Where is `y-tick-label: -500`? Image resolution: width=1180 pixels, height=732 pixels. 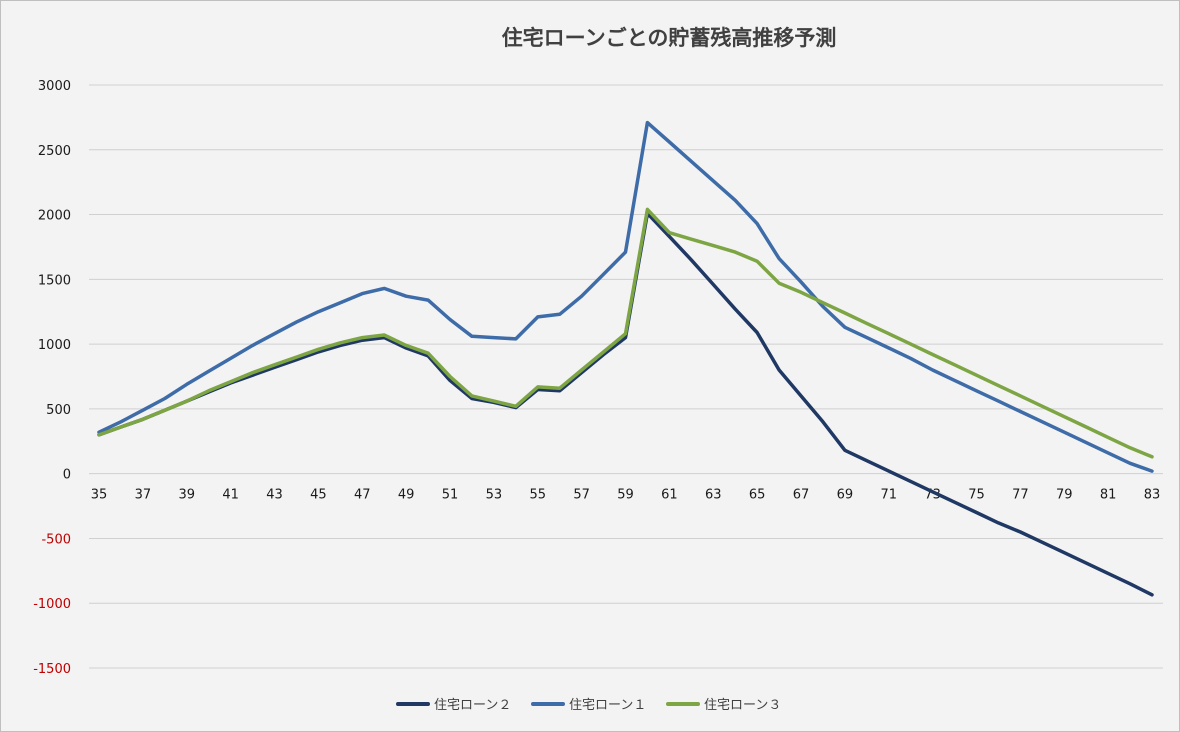
y-tick-label: -500 is located at coordinates (56, 539).